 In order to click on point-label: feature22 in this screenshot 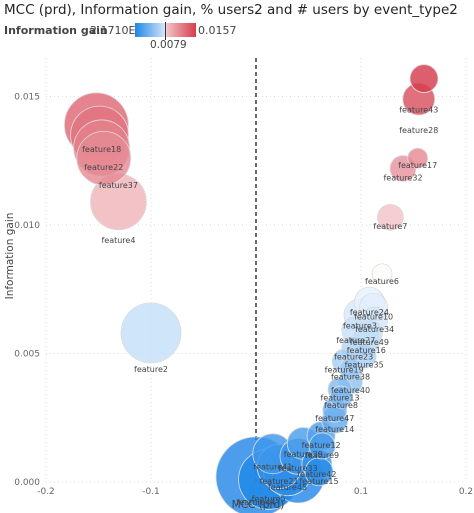, I will do `click(103, 167)`.